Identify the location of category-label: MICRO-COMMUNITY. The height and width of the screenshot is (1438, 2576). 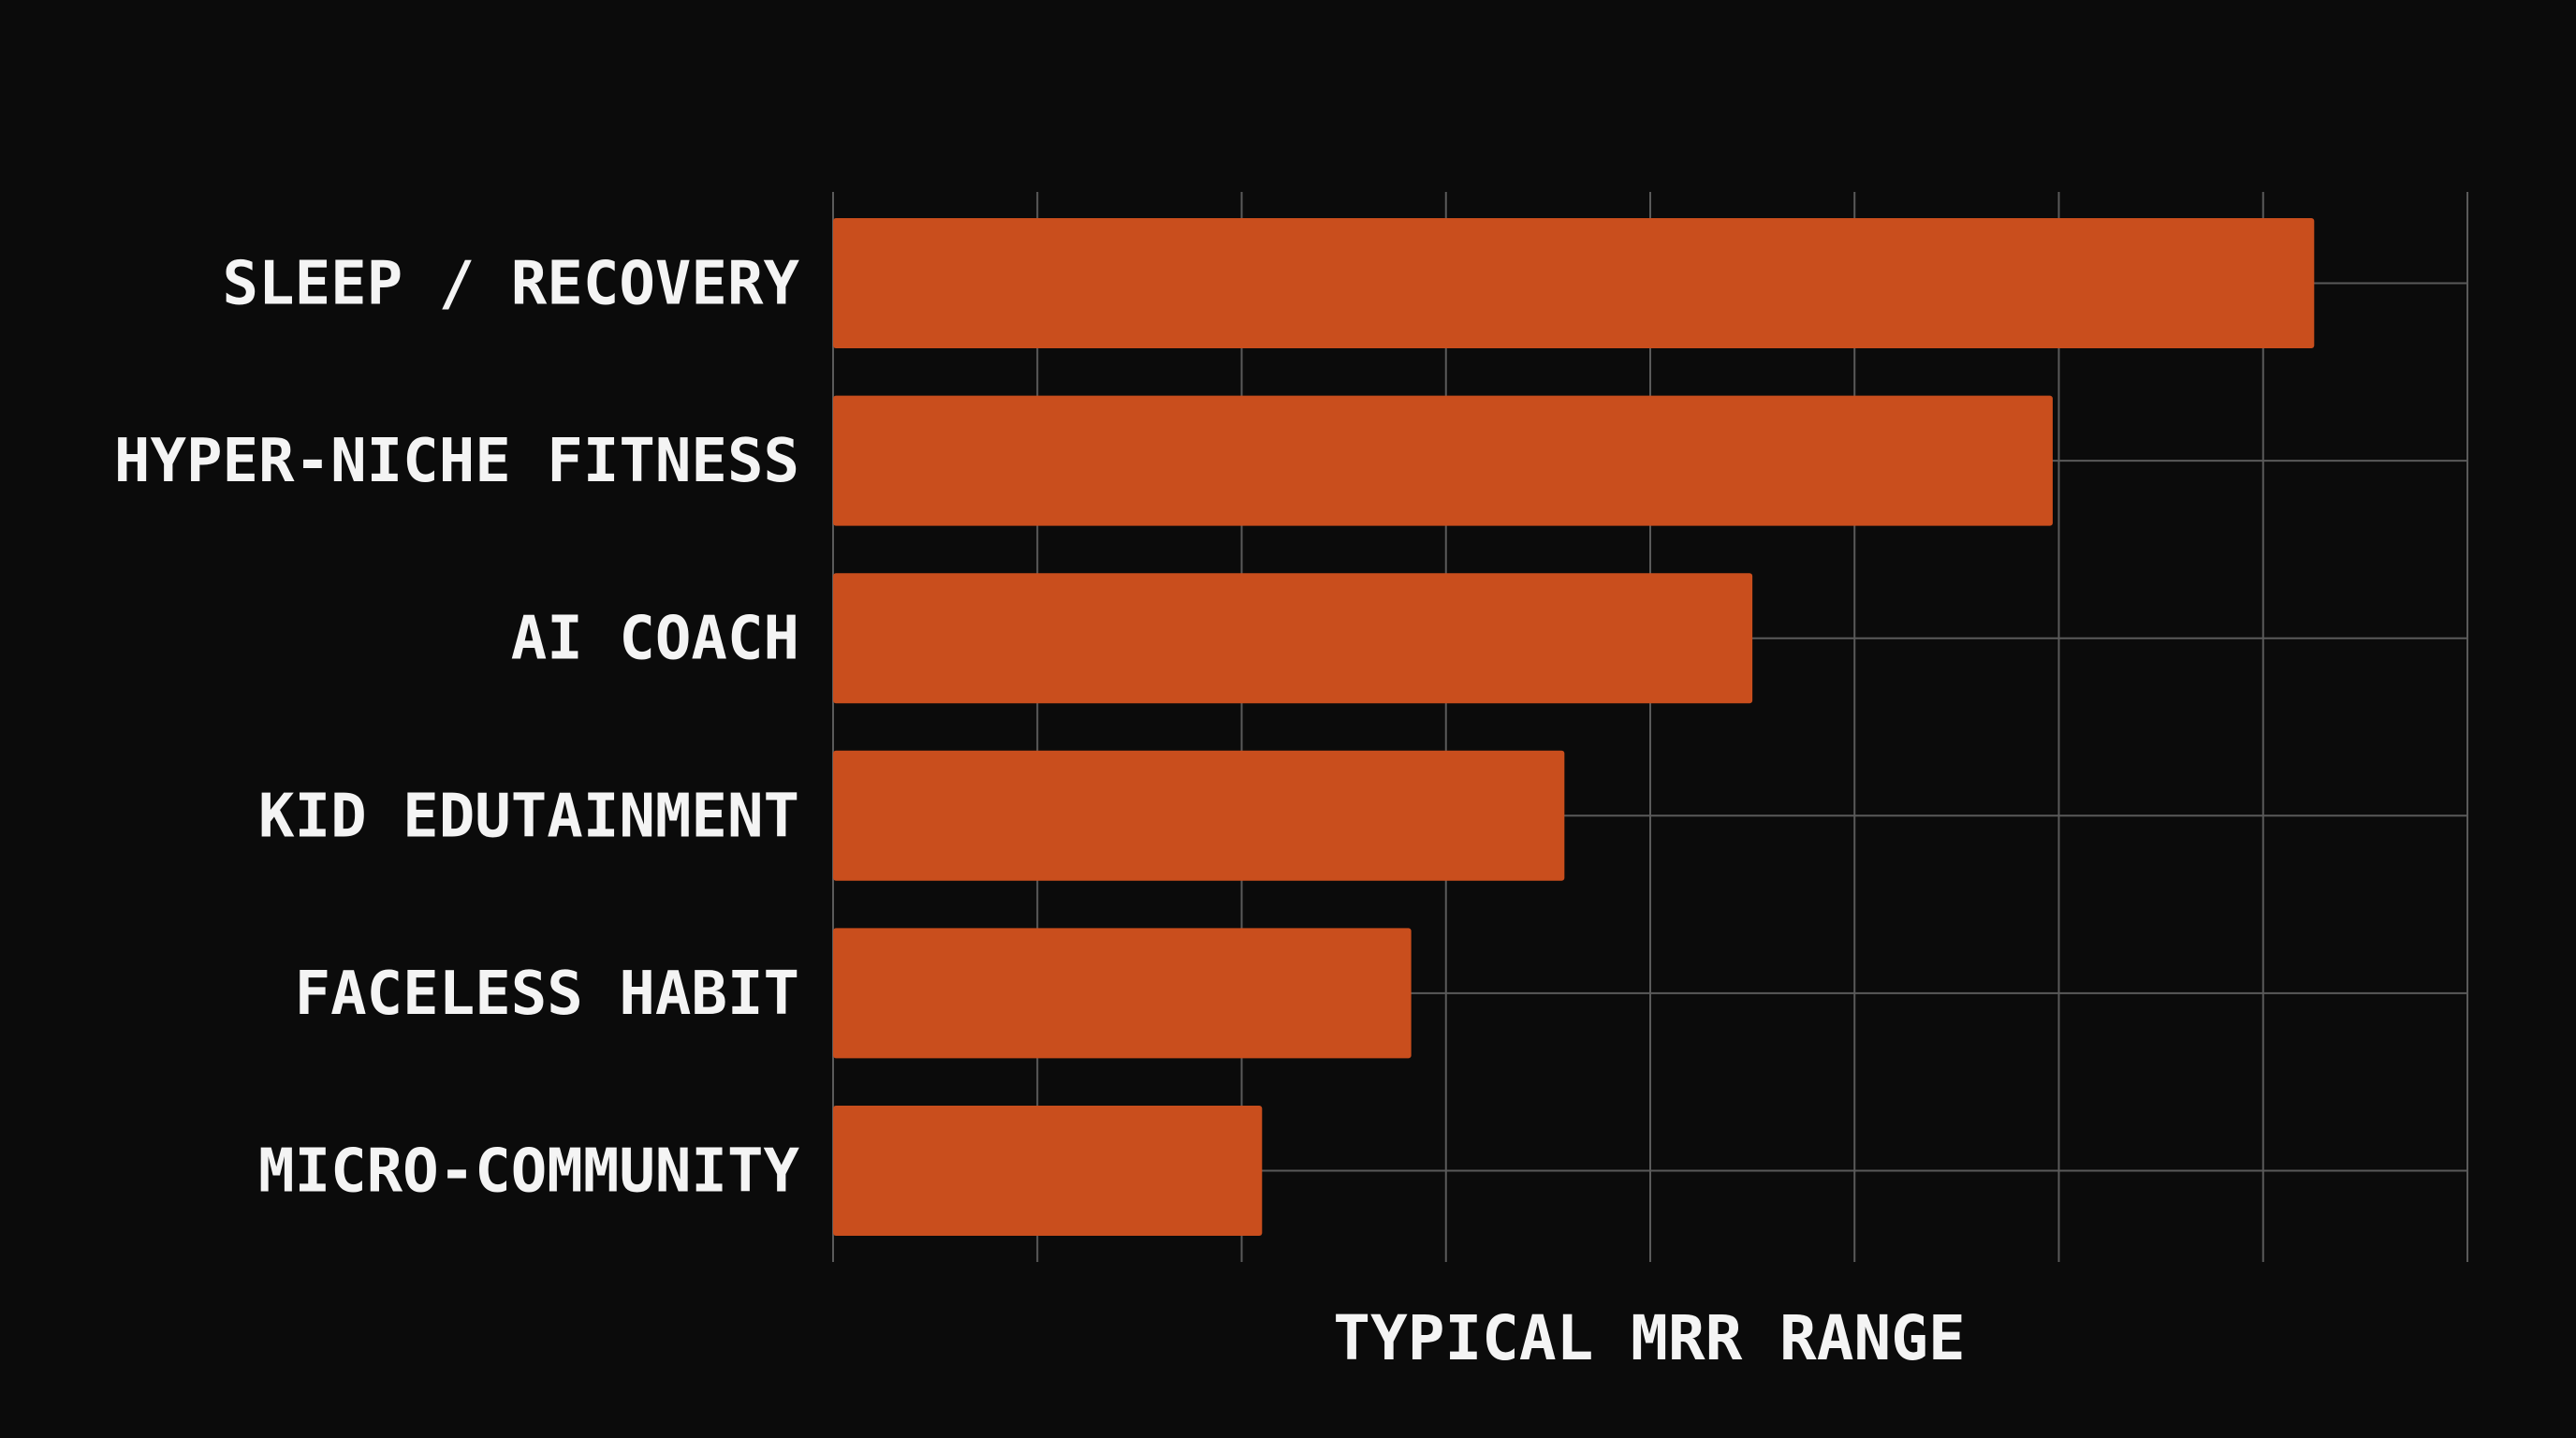
(528, 1172).